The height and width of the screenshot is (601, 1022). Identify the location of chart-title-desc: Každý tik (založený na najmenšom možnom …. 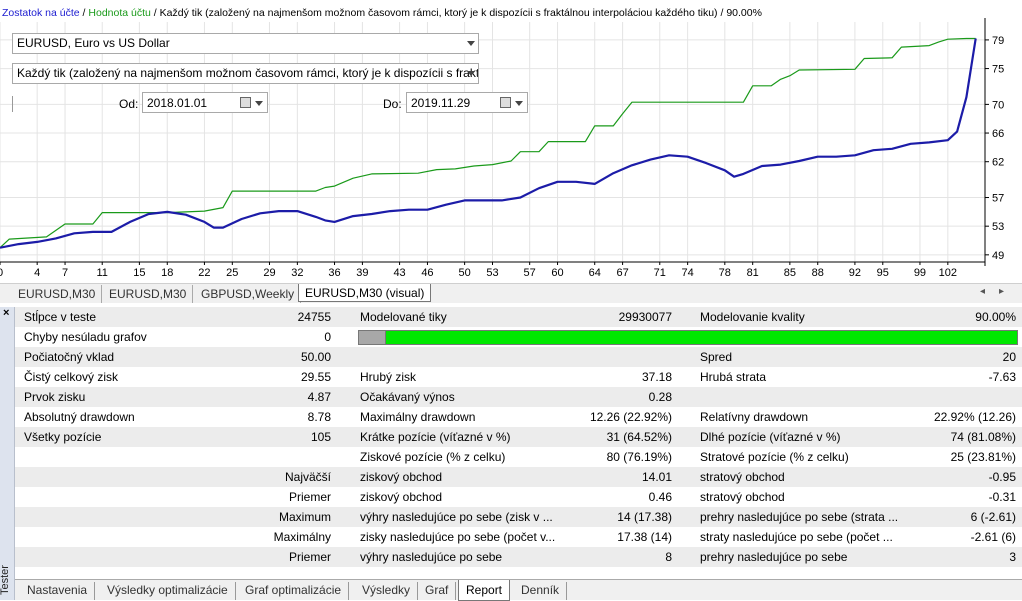
(438, 13).